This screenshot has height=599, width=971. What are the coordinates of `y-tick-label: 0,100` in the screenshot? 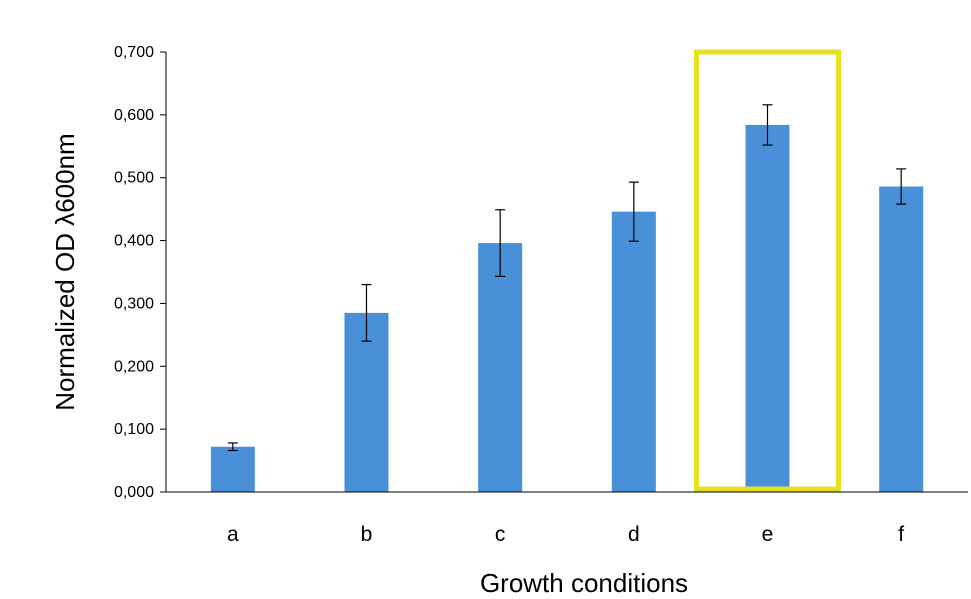 It's located at (134, 429).